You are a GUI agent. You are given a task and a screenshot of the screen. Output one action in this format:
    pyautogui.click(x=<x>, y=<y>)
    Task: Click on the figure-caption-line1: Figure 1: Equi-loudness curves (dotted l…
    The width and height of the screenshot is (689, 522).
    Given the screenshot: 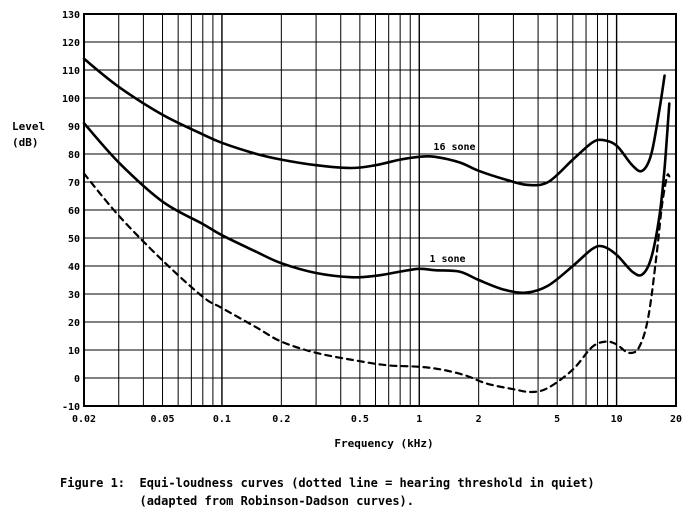 What is the action you would take?
    pyautogui.click(x=327, y=483)
    